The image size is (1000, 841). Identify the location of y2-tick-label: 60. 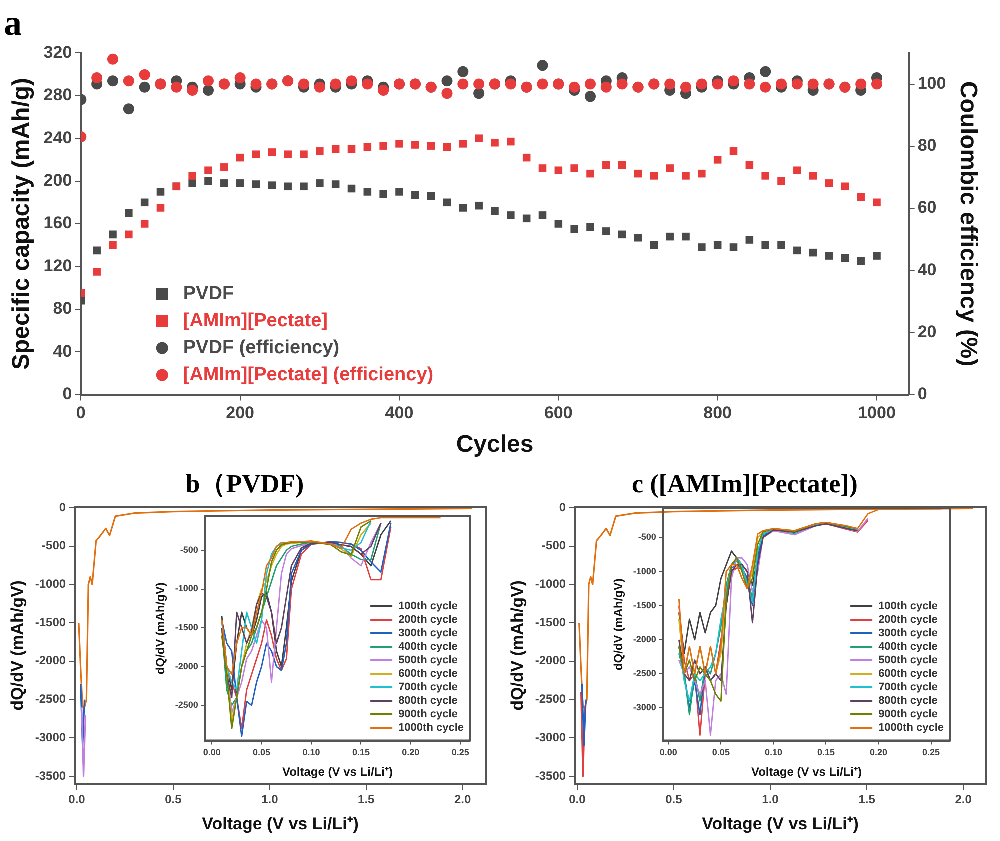
(927, 208).